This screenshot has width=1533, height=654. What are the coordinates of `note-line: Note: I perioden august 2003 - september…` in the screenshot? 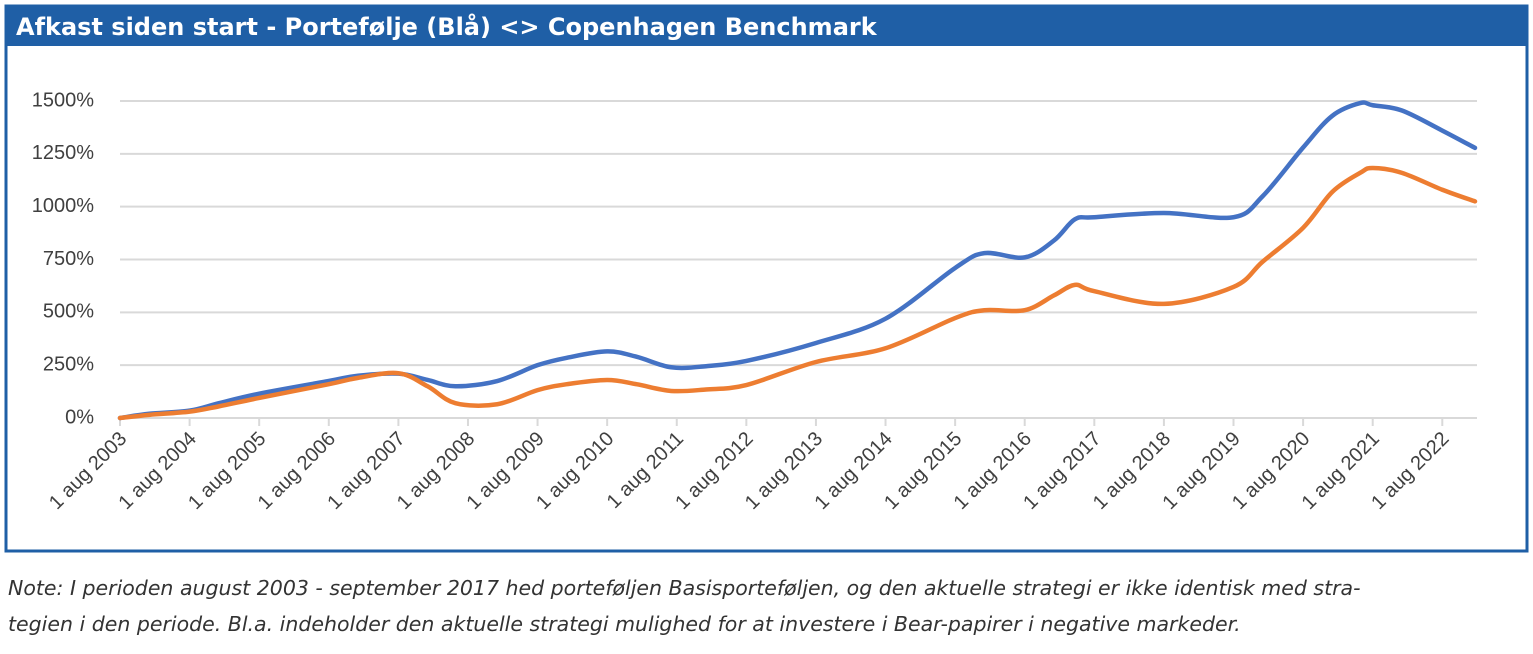 It's located at (684, 588).